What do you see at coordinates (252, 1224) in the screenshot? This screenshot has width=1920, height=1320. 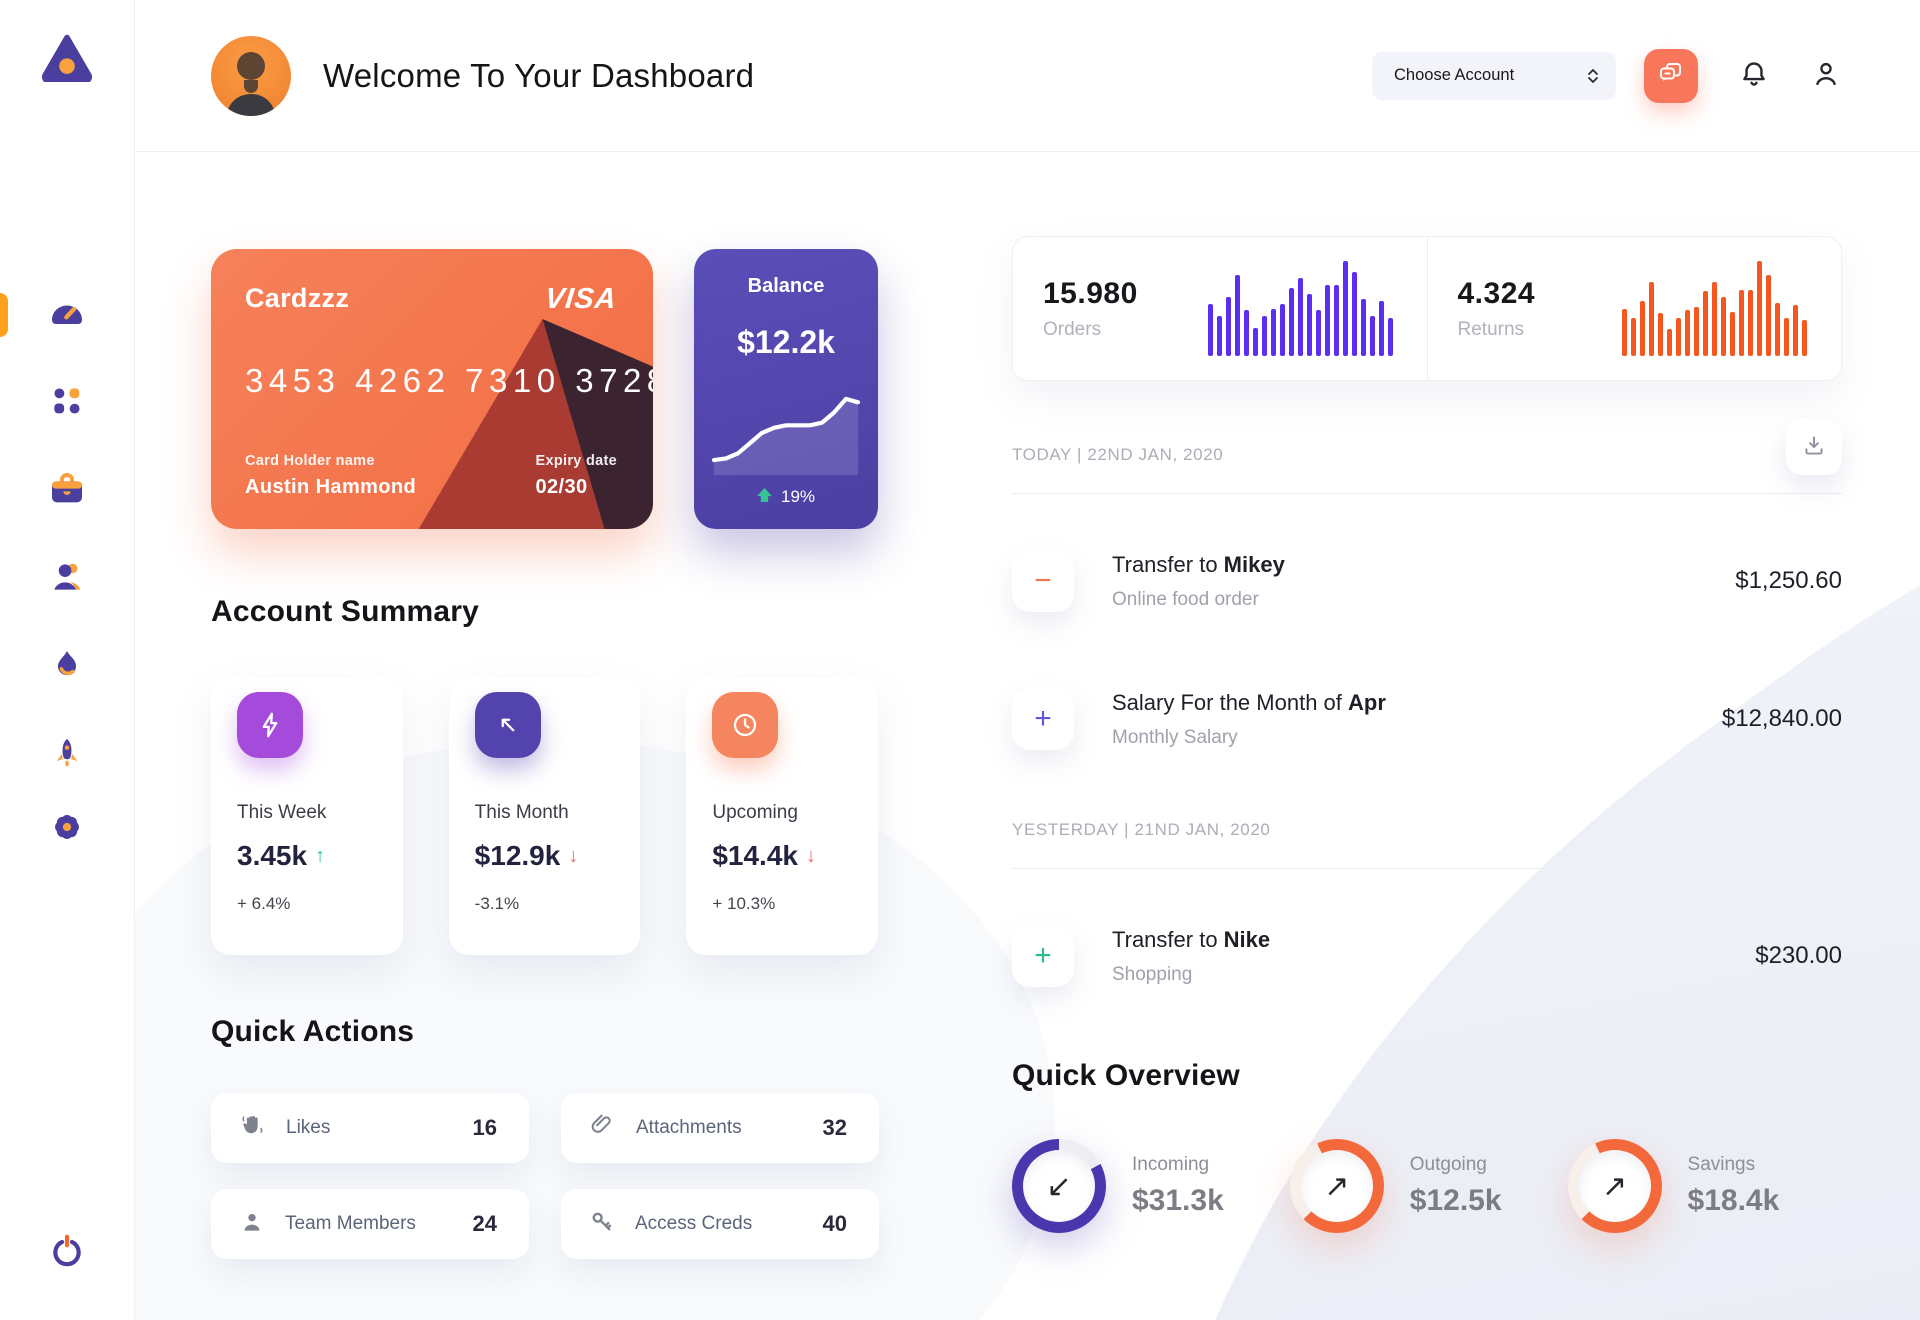 I see `person-icon` at bounding box center [252, 1224].